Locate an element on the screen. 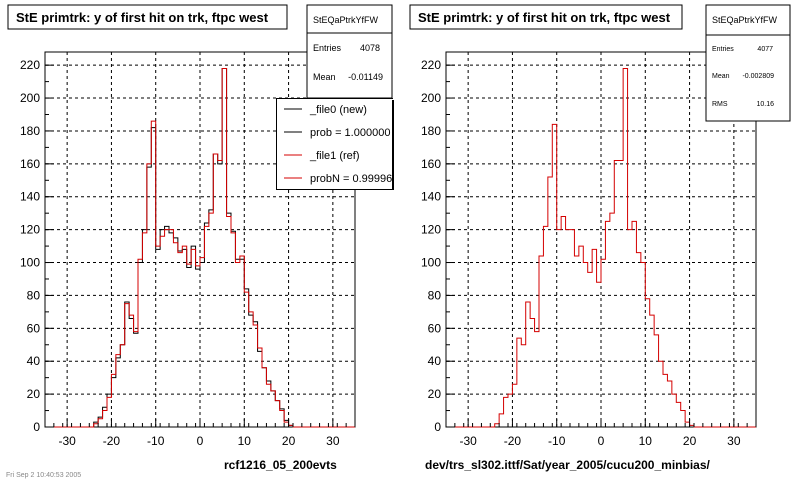 The width and height of the screenshot is (800, 480). legend-label-ref: _file1 (ref) is located at coordinates (334, 156).